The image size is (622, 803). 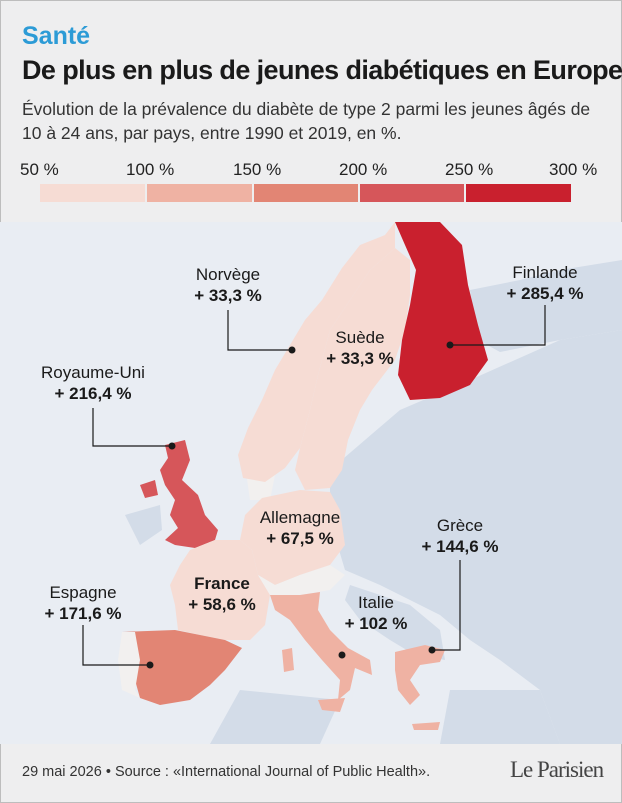 I want to click on country-italy-sicily, so click(x=331, y=705).